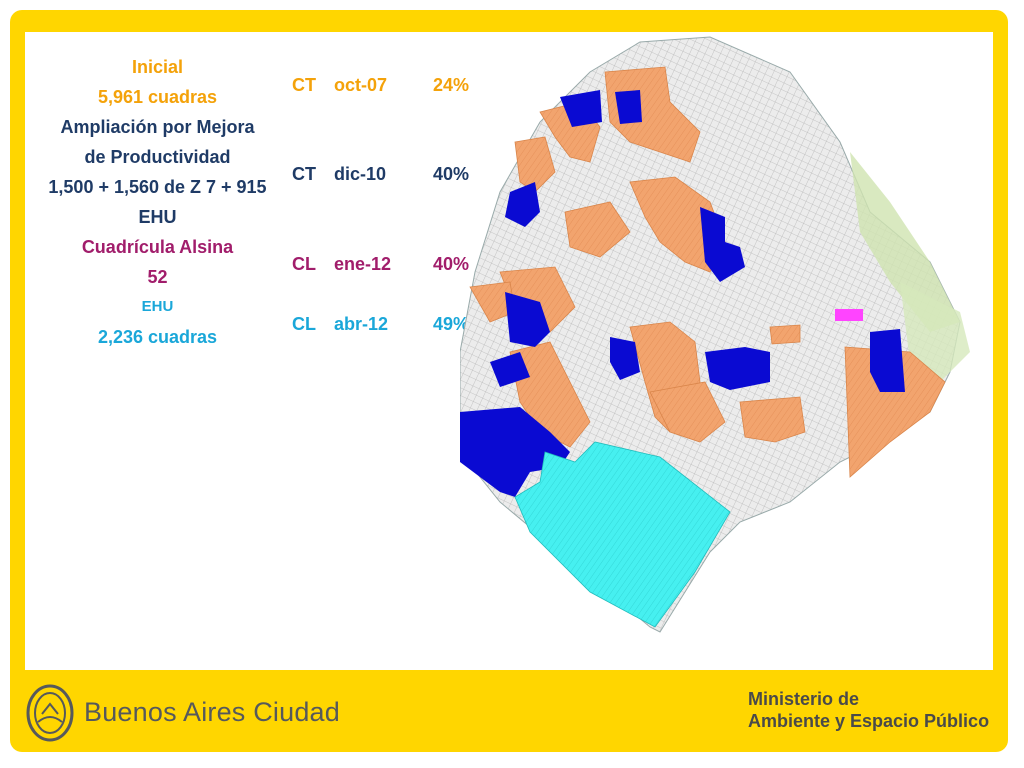 This screenshot has height=768, width=1024. I want to click on inicial-title: Inicial, so click(157, 67).